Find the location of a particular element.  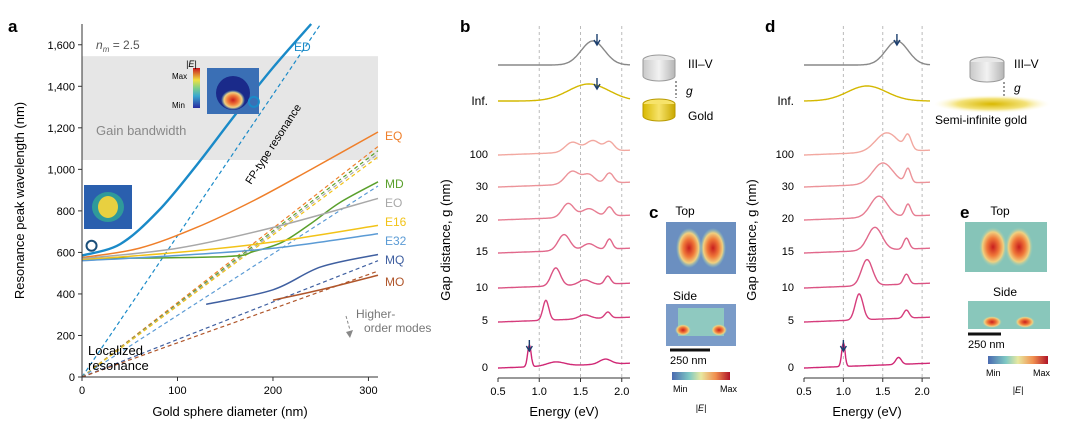

spectra-x-tick-label: 0.5 is located at coordinates (803, 392).